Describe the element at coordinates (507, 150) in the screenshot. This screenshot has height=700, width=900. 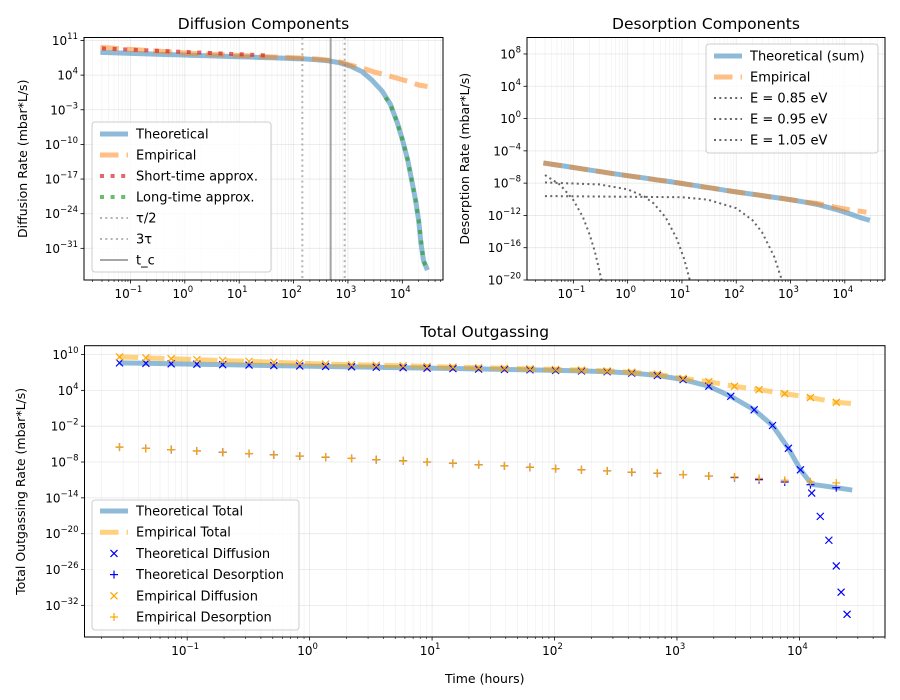
I see `y-tick-label: 10⁻⁴` at that location.